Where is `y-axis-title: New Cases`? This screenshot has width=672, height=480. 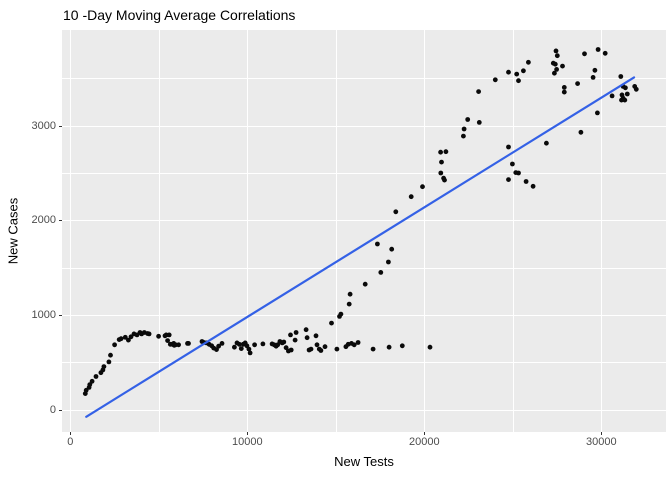 y-axis-title: New Cases is located at coordinates (13, 231).